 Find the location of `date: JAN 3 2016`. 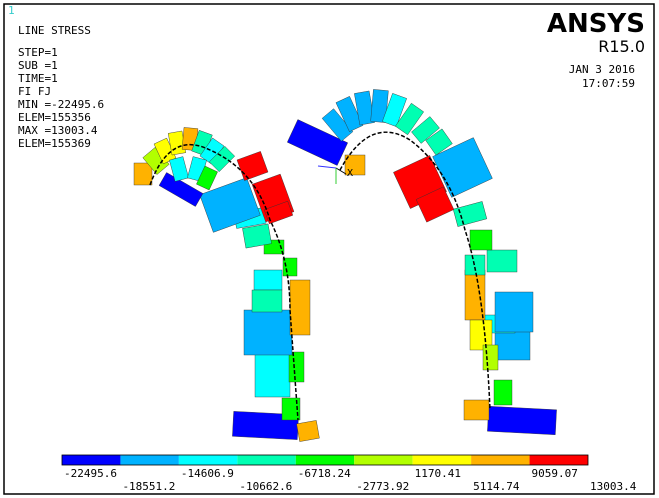

date: JAN 3 2016 is located at coordinates (602, 69).